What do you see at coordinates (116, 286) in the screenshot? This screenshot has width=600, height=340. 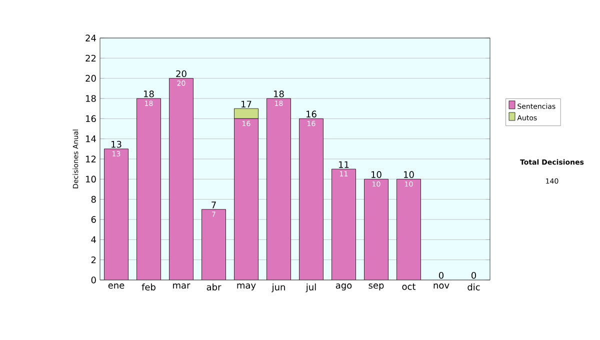 I see `x-tick-label: ene` at bounding box center [116, 286].